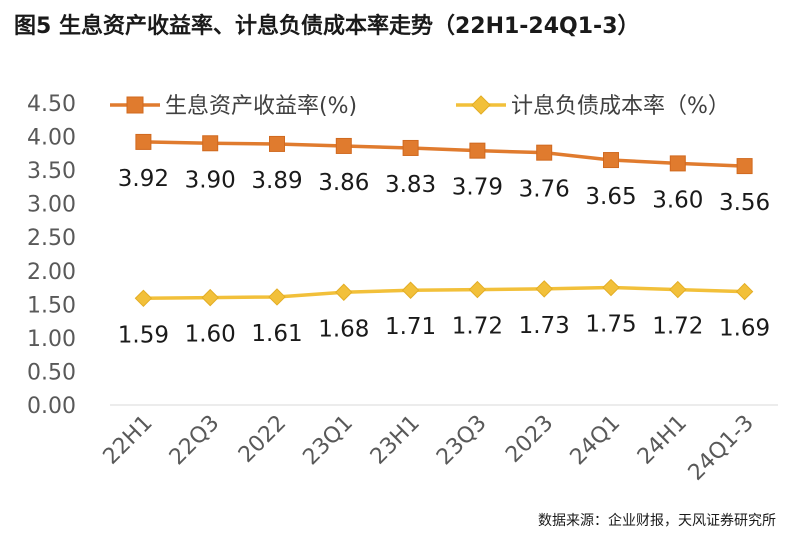  What do you see at coordinates (51, 138) in the screenshot?
I see `y-tick-label: 4.00` at bounding box center [51, 138].